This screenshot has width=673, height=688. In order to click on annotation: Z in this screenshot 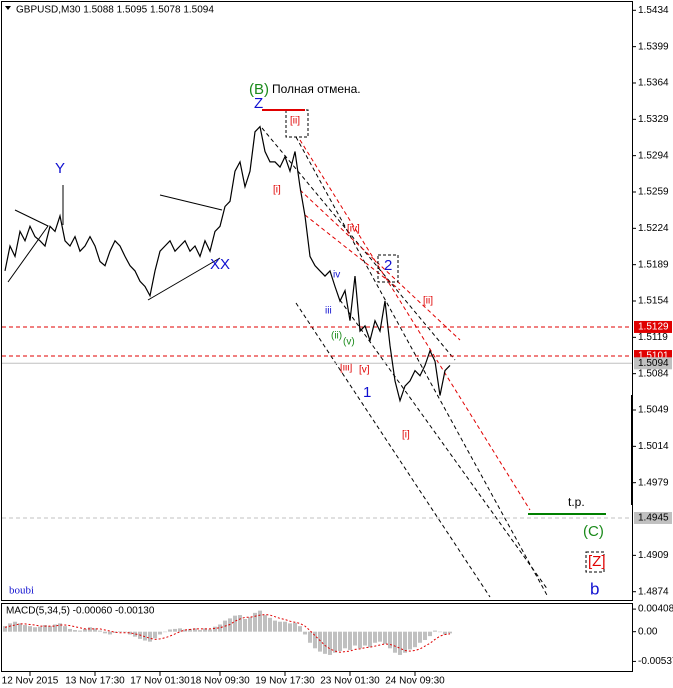, I will do `click(258, 103)`.